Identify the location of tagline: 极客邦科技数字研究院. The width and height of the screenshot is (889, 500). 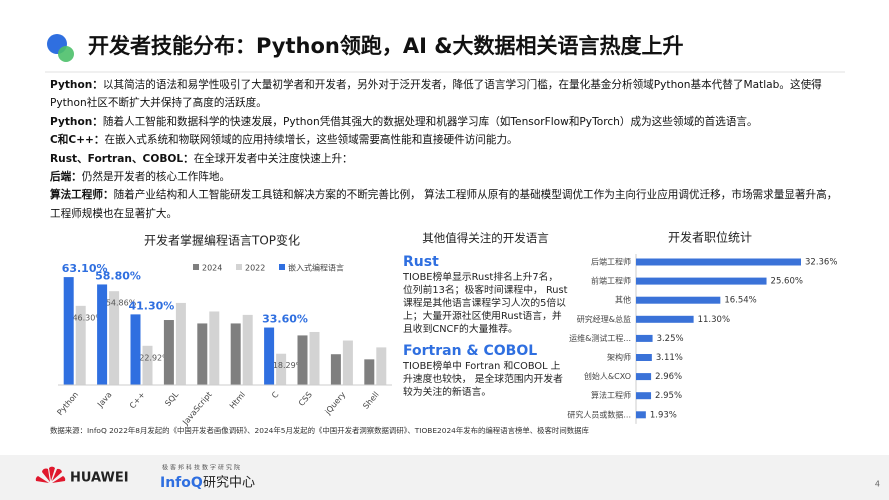
(202, 468).